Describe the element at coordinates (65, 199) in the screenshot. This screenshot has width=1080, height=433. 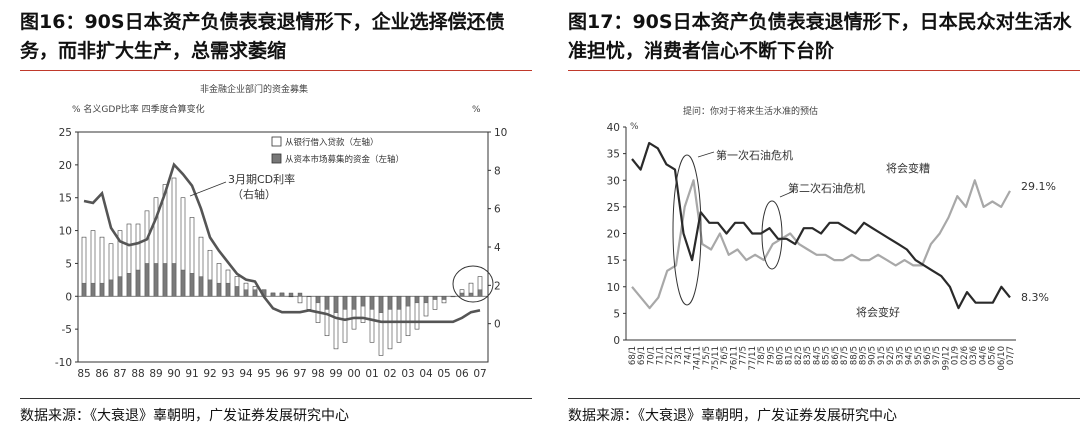
I see `left-tick-label: 15` at that location.